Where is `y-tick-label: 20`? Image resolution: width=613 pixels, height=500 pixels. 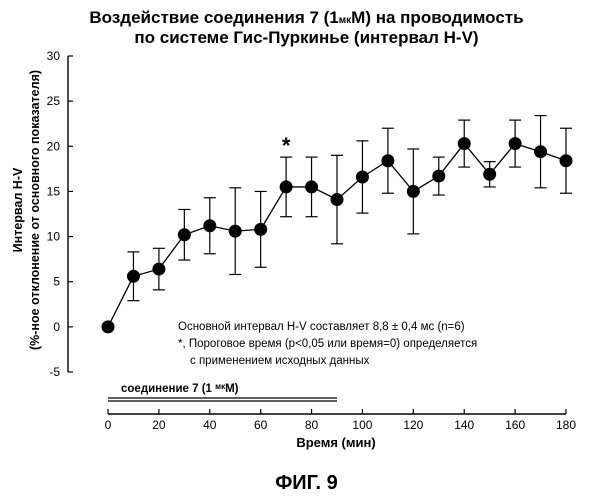
y-tick-label: 20 is located at coordinates (54, 146).